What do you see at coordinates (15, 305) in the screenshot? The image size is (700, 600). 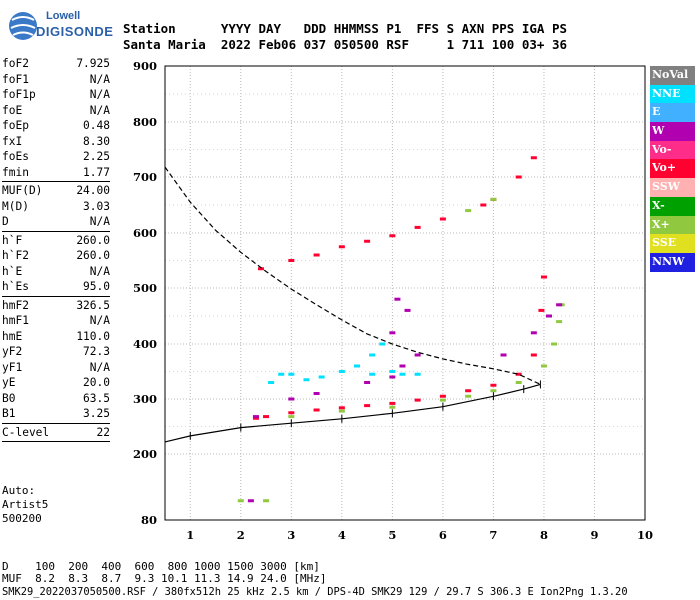 I see `param-name: hmF2` at bounding box center [15, 305].